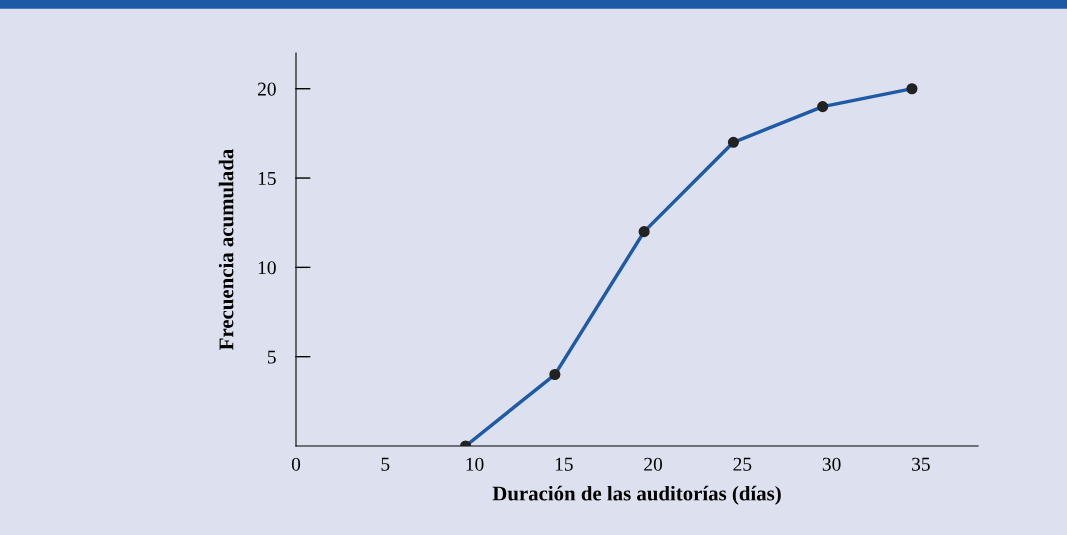 The image size is (1067, 535). I want to click on x-tick-label: 20, so click(653, 464).